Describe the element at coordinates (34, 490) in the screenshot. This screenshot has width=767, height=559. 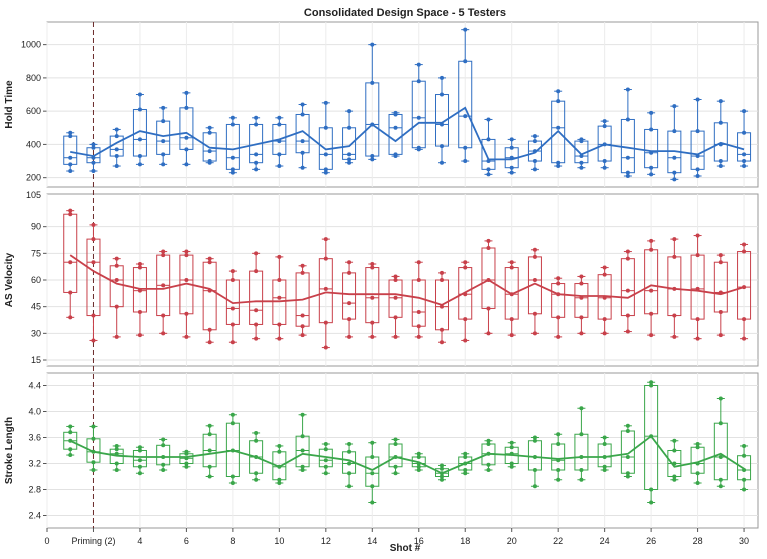
I see `y-tick-label: 2.8` at that location.